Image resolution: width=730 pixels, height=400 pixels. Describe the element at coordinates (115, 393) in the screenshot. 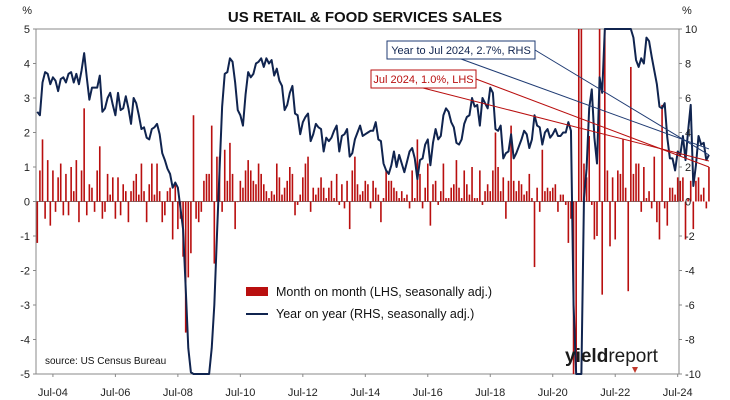

I see `x-tick-label: Jul-06` at that location.